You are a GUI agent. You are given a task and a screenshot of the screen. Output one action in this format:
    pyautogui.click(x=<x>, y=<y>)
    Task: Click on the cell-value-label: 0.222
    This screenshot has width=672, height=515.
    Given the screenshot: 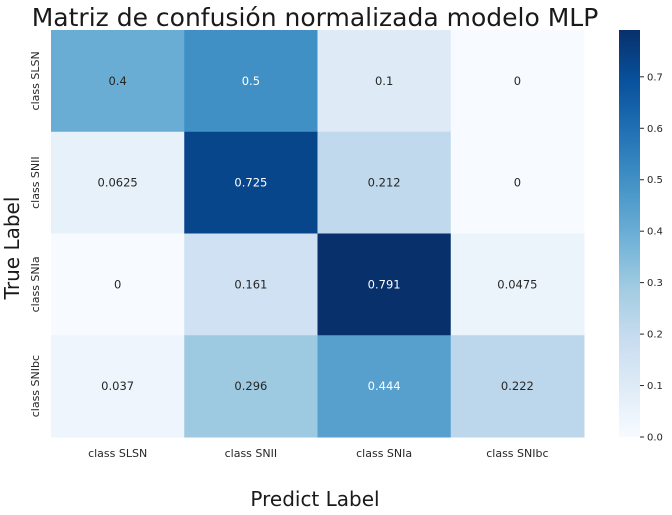 What is the action you would take?
    pyautogui.click(x=517, y=386)
    